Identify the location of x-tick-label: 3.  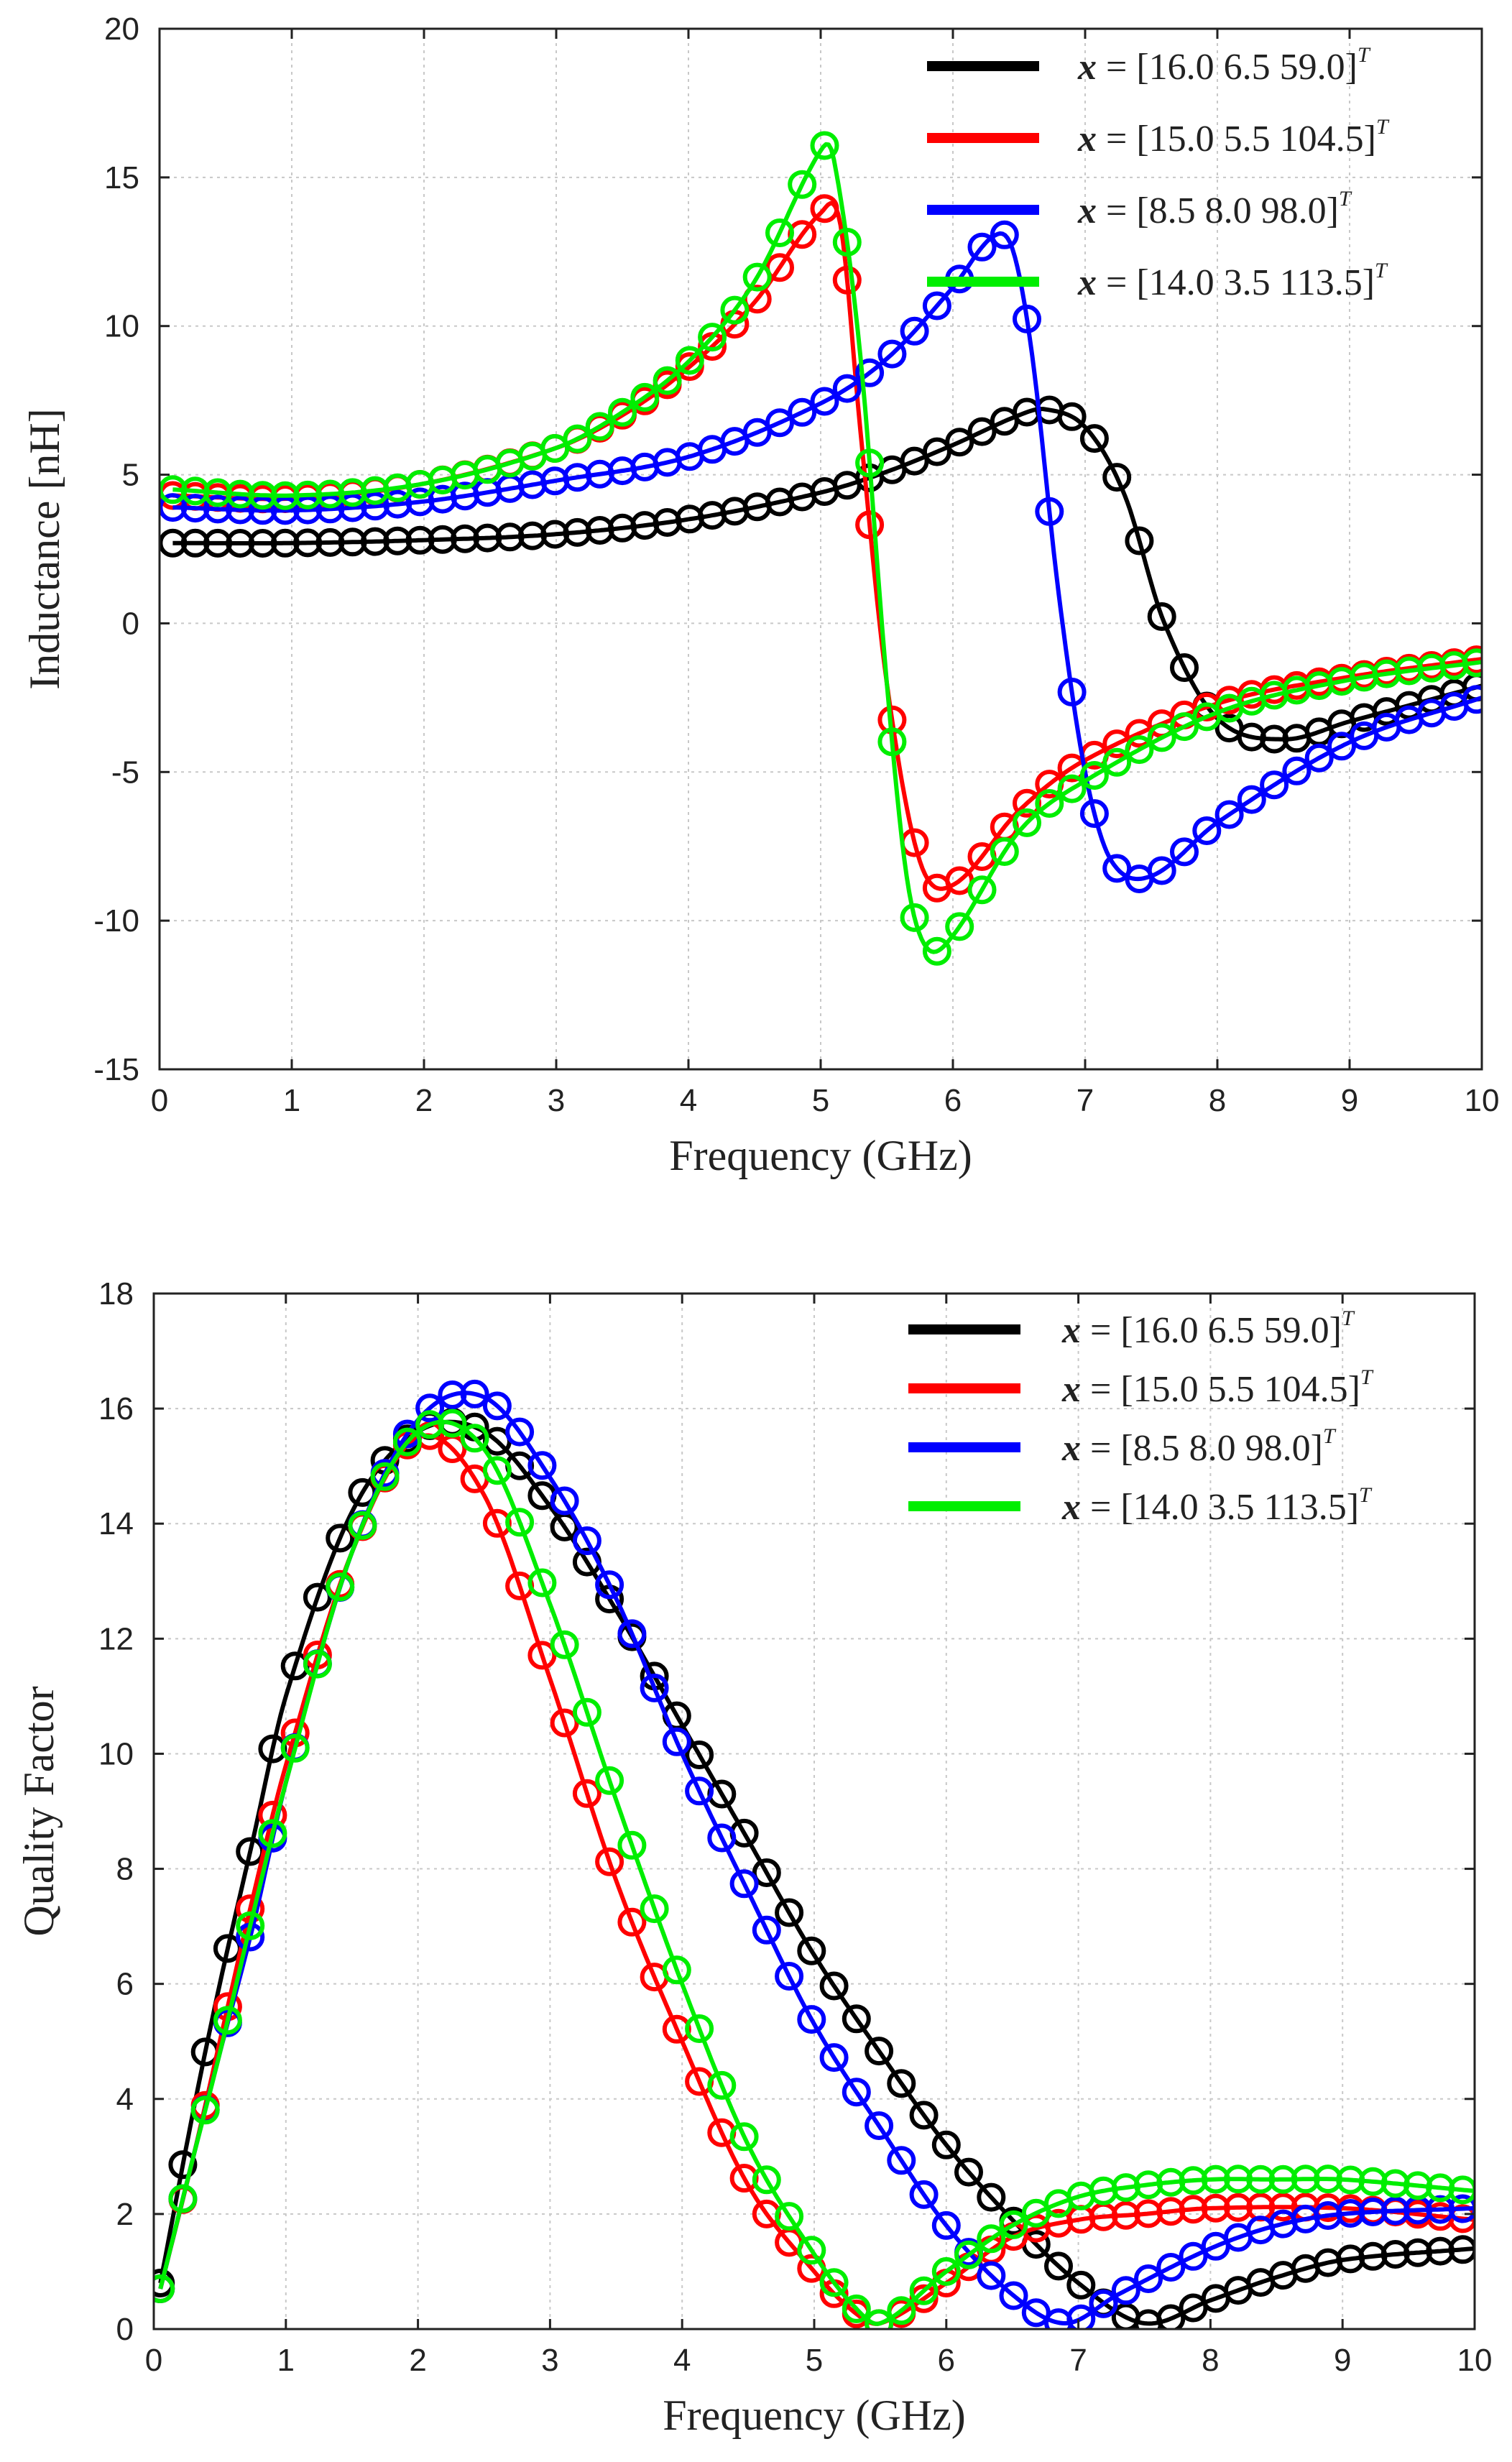
(549, 2360).